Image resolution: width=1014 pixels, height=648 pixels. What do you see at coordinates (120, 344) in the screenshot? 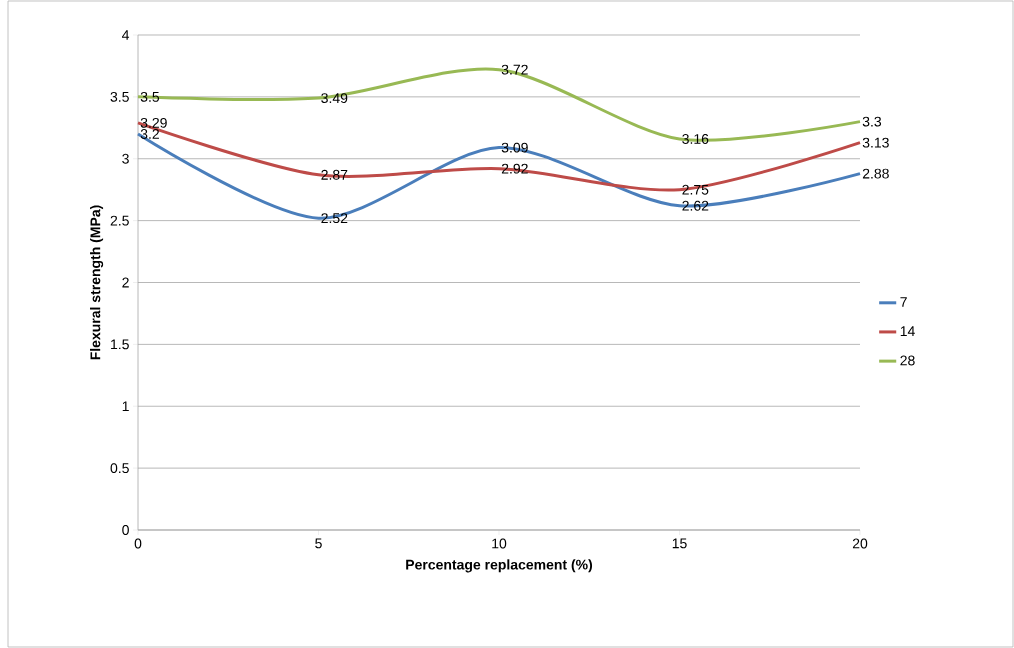
I see `y-tick-label: 1.5` at bounding box center [120, 344].